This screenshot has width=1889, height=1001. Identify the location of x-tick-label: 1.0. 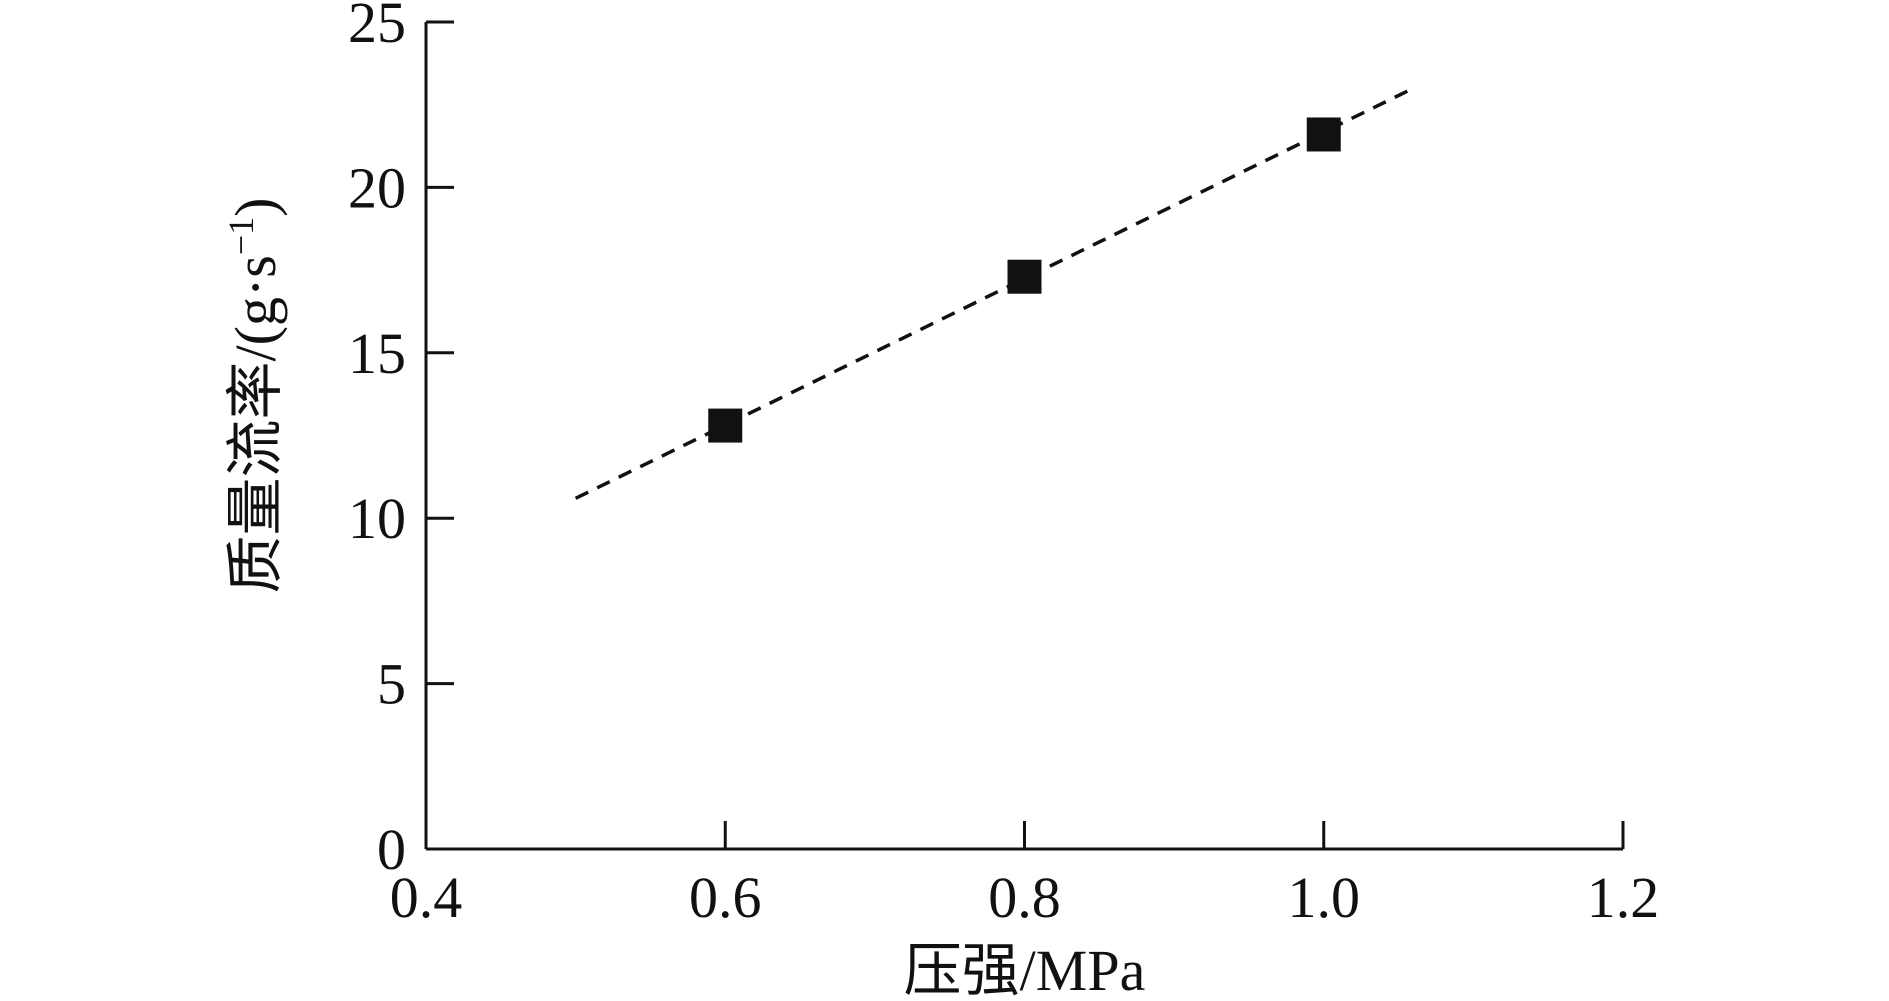
(1324, 897).